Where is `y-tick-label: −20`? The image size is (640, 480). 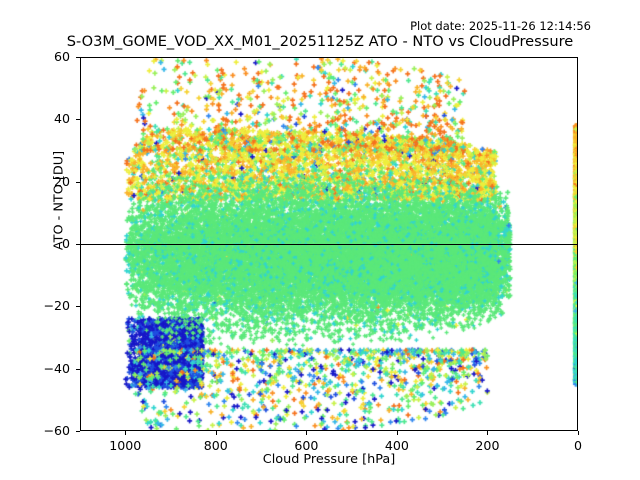 y-tick-label: −20 is located at coordinates (56, 306).